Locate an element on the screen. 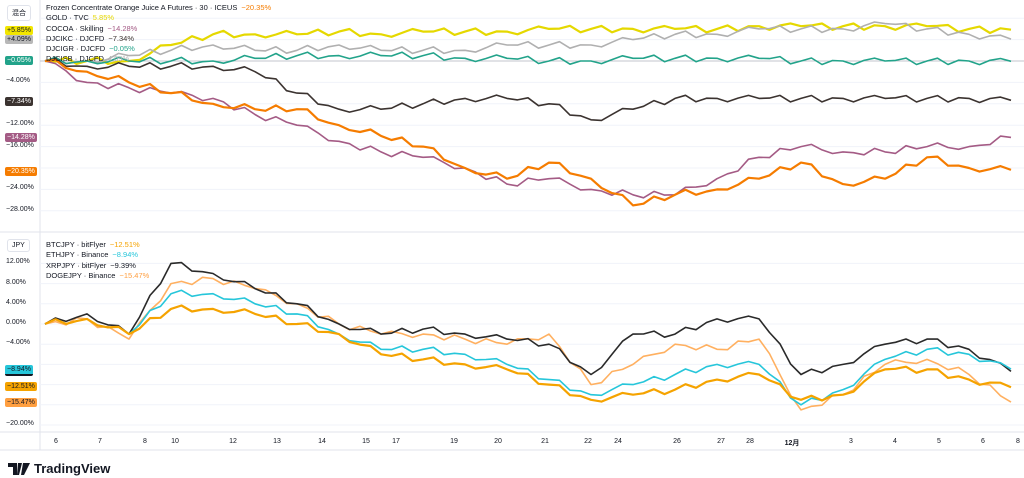  legend-change: −15.47% is located at coordinates (134, 275).